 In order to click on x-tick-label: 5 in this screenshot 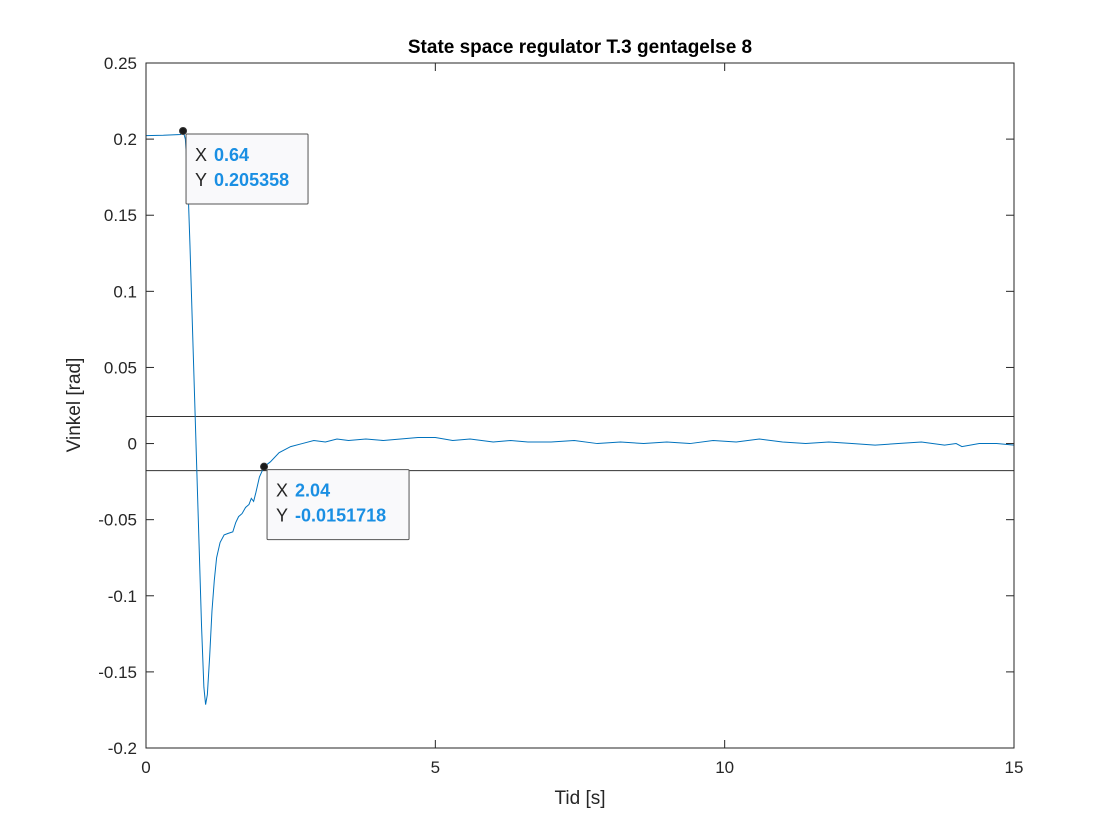, I will do `click(435, 767)`.